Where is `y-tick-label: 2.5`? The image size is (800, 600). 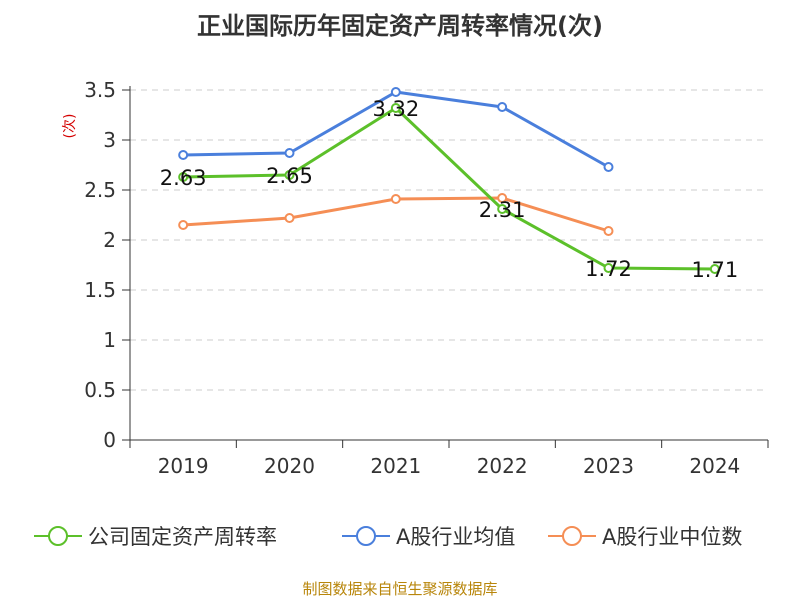
y-tick-label: 2.5 is located at coordinates (100, 190).